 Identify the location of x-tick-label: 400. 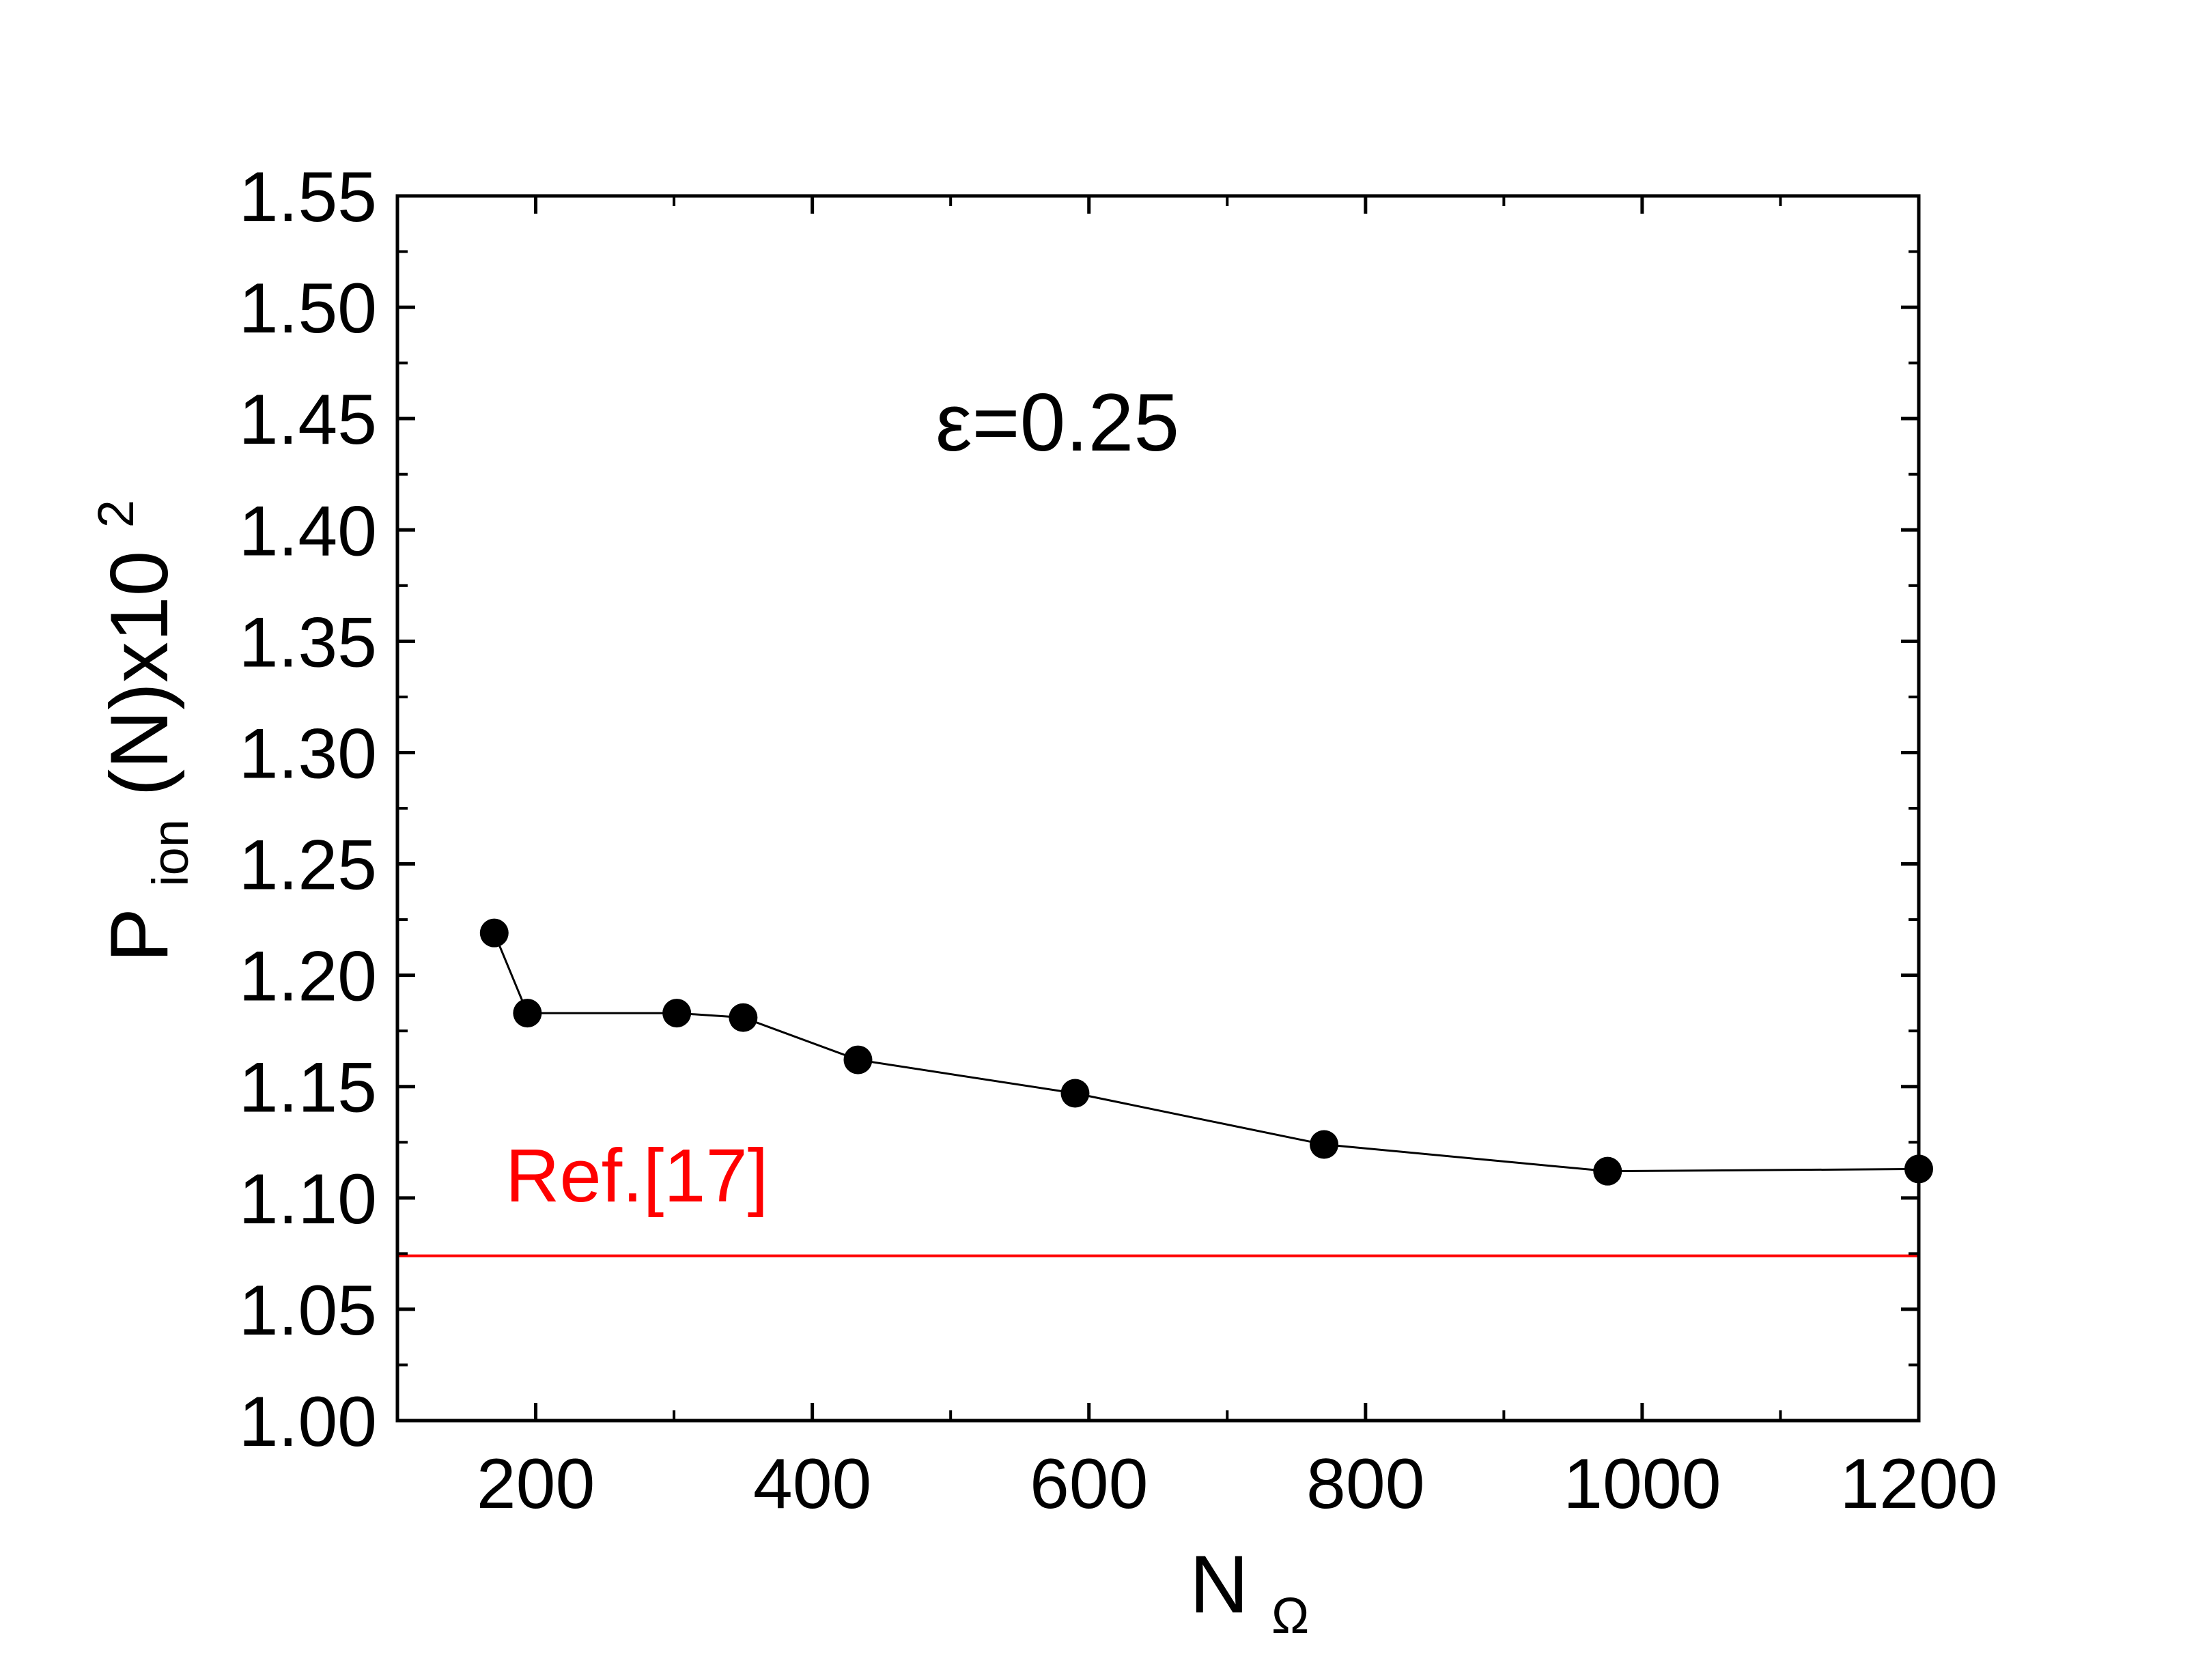
(813, 1484).